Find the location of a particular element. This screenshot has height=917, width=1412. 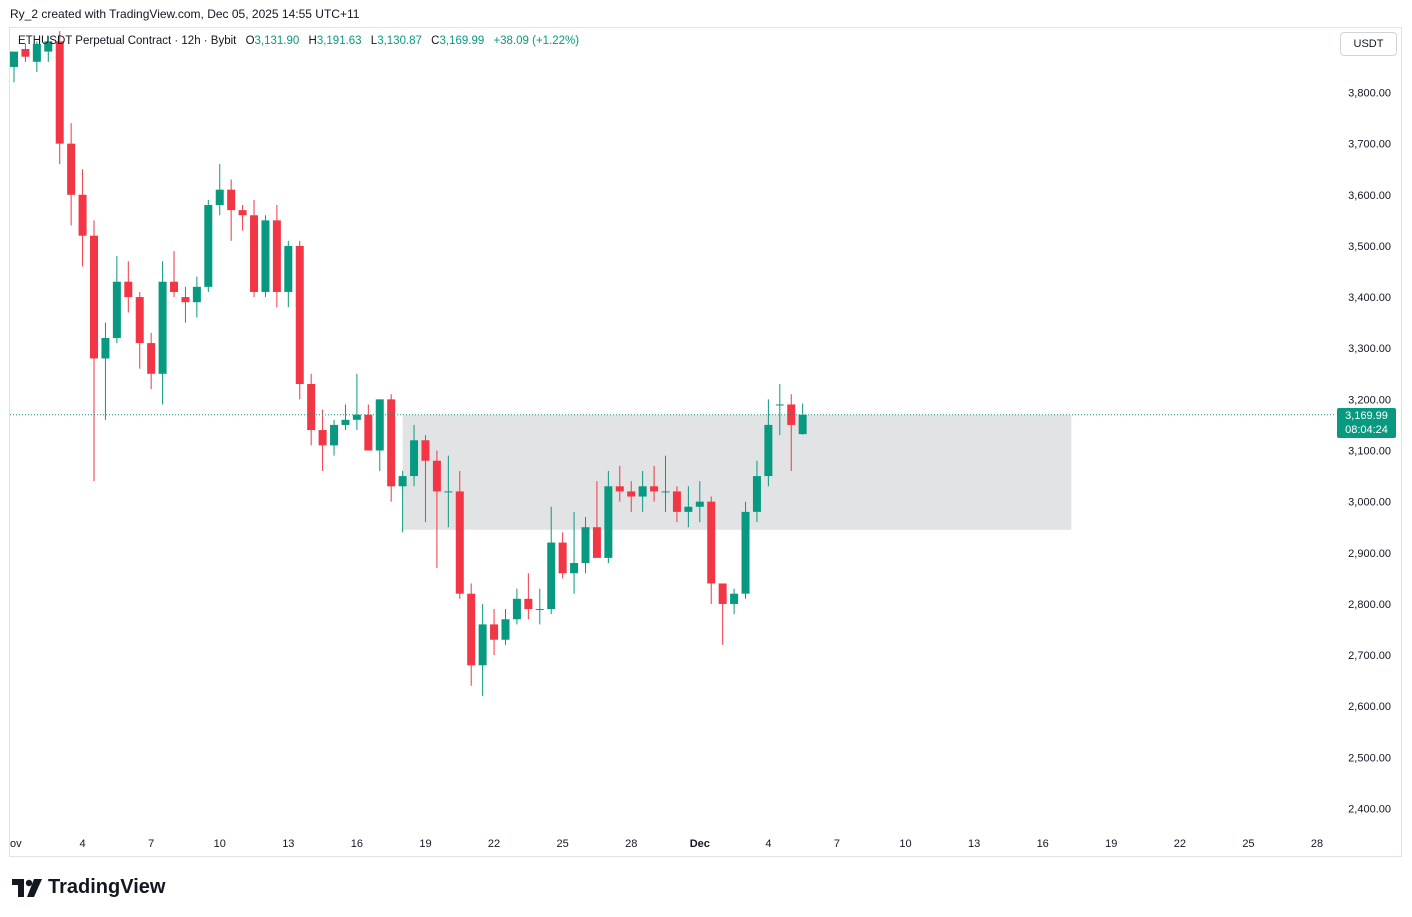

x-tick-label: 25 is located at coordinates (1248, 844).